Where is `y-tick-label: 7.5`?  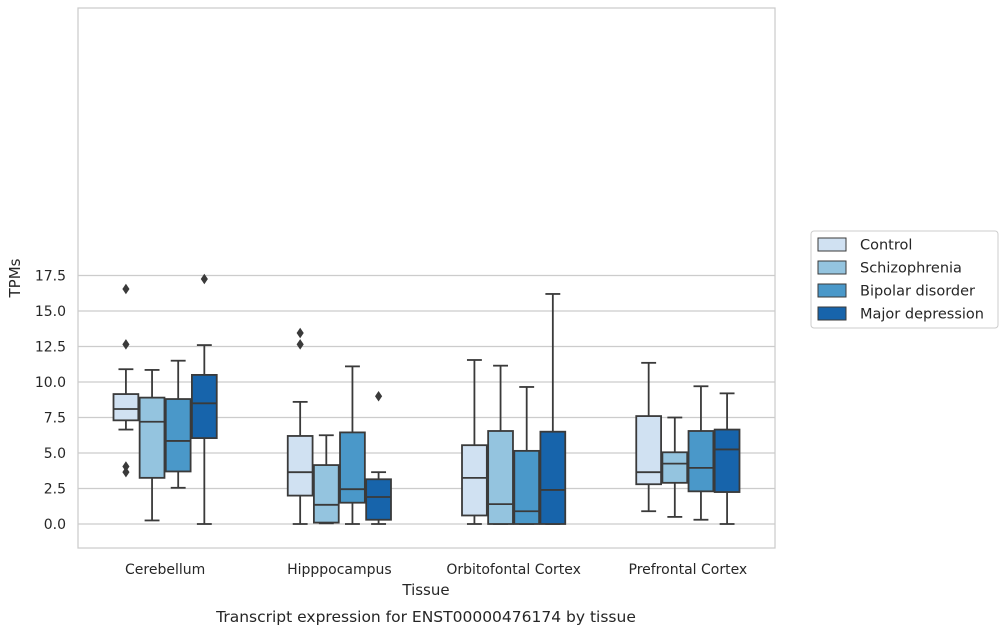
y-tick-label: 7.5 is located at coordinates (55, 419).